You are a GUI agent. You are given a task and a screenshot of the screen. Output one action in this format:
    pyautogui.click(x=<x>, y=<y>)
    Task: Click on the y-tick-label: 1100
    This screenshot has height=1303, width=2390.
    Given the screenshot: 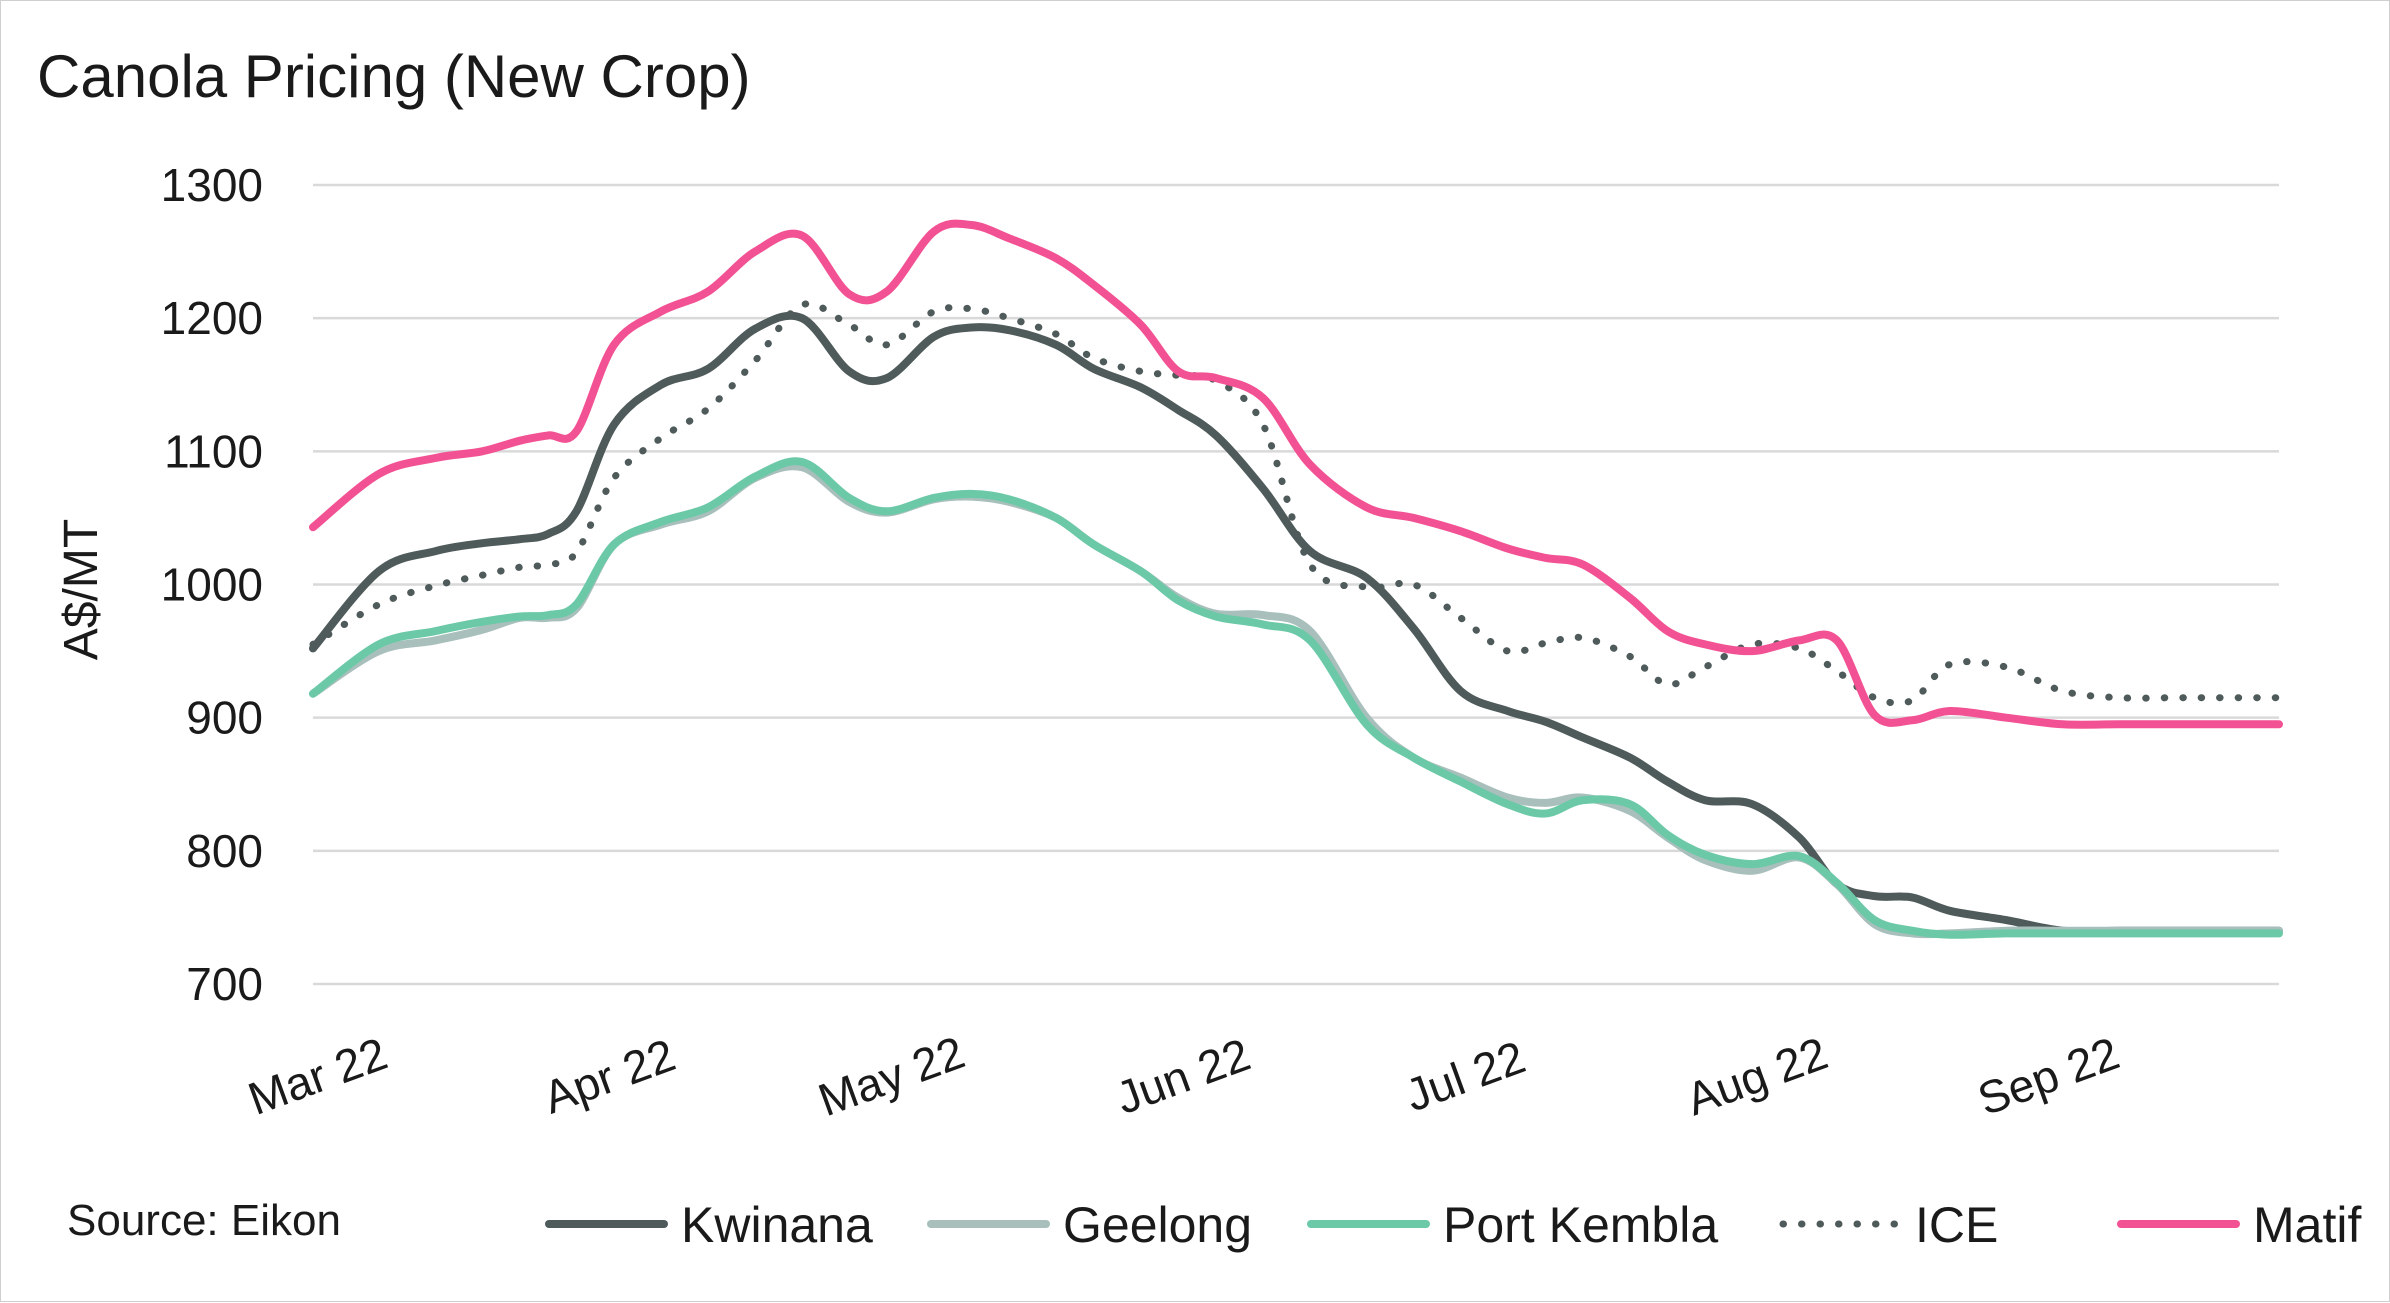 What is the action you would take?
    pyautogui.click(x=213, y=451)
    